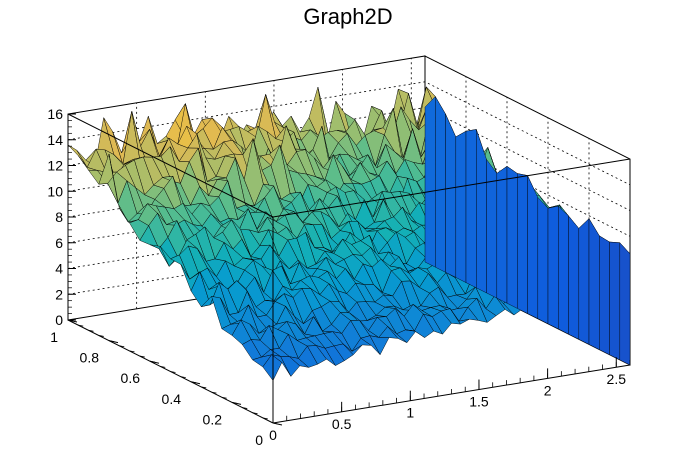 The image size is (696, 472). What do you see at coordinates (59, 243) in the screenshot?
I see `z-tick-label: 6` at bounding box center [59, 243].